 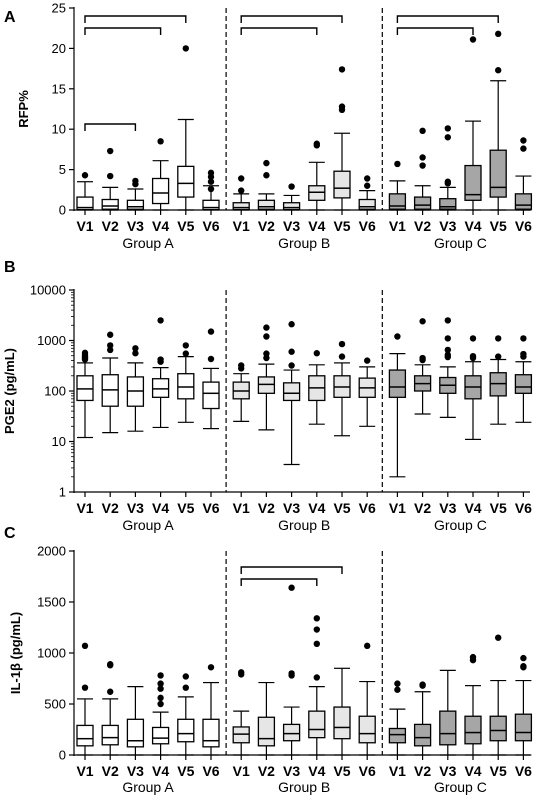 I want to click on box-v2: V2, so click(x=266, y=420).